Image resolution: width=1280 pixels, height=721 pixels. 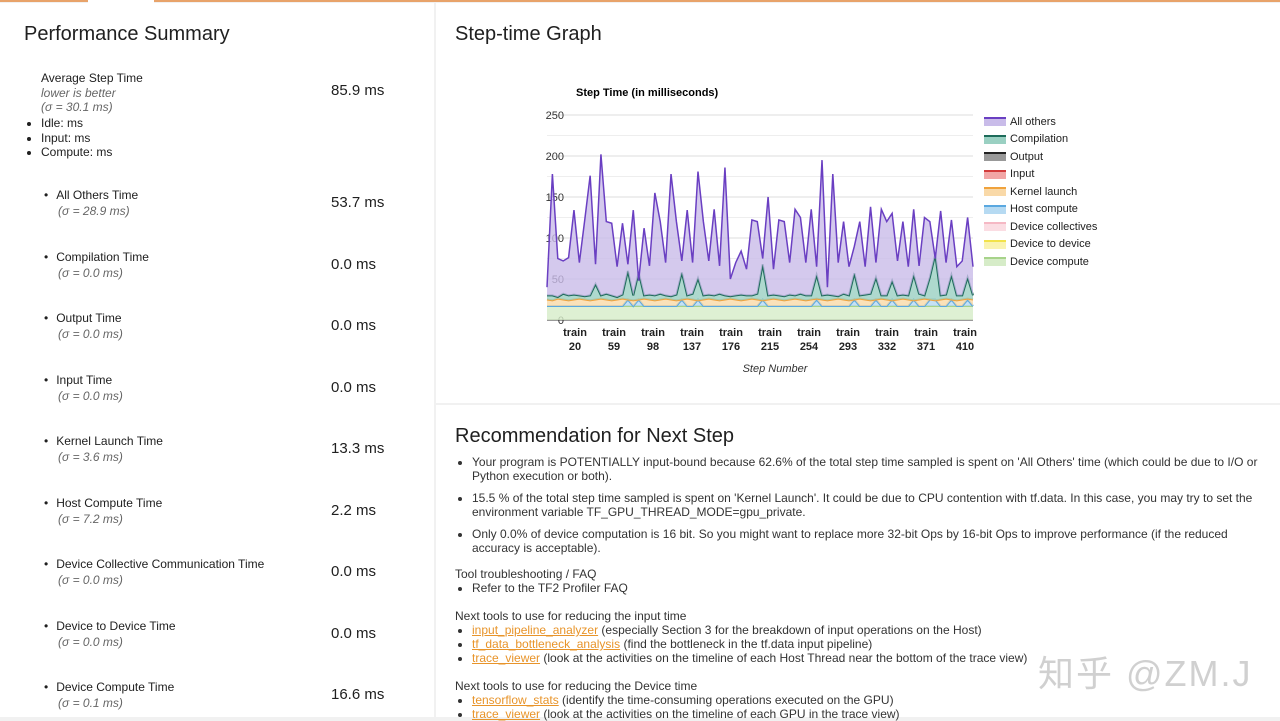 I want to click on legend-label: Kernel launch, so click(x=1044, y=191).